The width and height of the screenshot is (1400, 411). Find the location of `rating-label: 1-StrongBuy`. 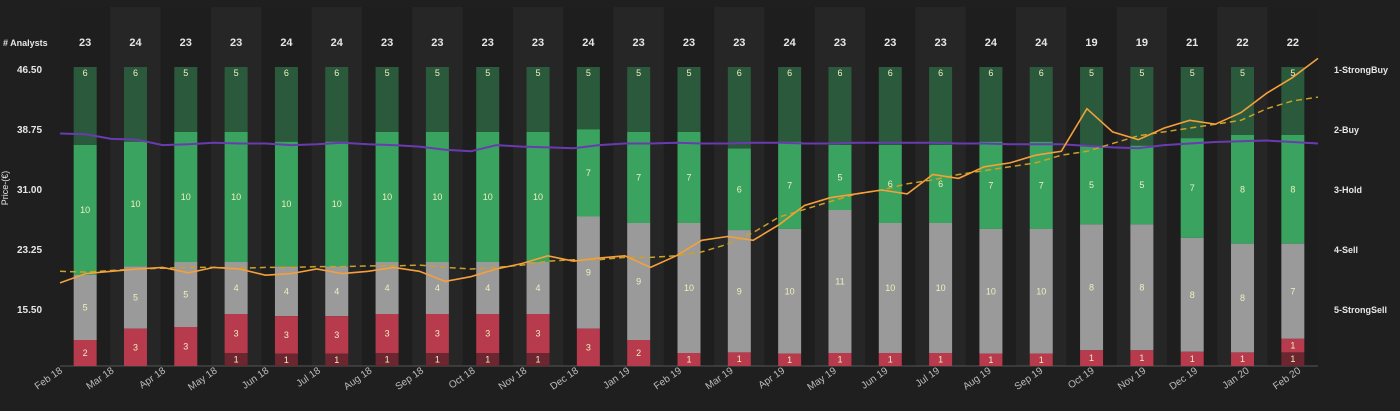

rating-label: 1-StrongBuy is located at coordinates (1361, 70).